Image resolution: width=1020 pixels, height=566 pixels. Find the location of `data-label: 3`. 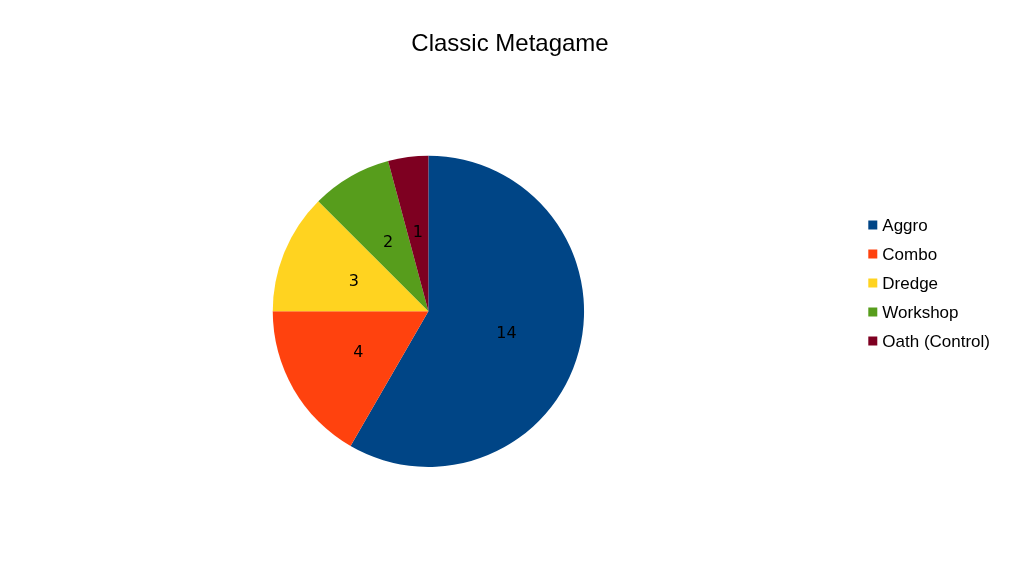

data-label: 3 is located at coordinates (353, 280).